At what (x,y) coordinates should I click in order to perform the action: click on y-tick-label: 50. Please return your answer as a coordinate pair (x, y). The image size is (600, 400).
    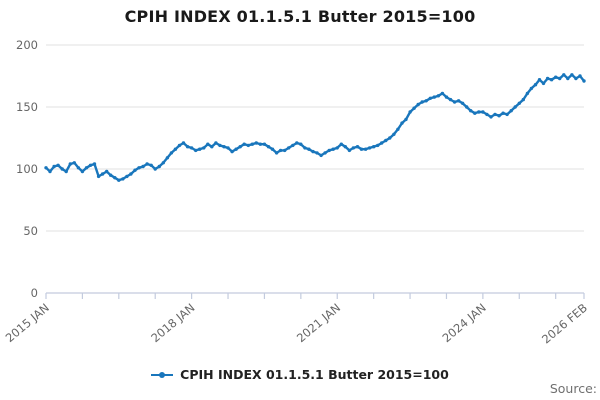
    Looking at the image, I should click on (30, 231).